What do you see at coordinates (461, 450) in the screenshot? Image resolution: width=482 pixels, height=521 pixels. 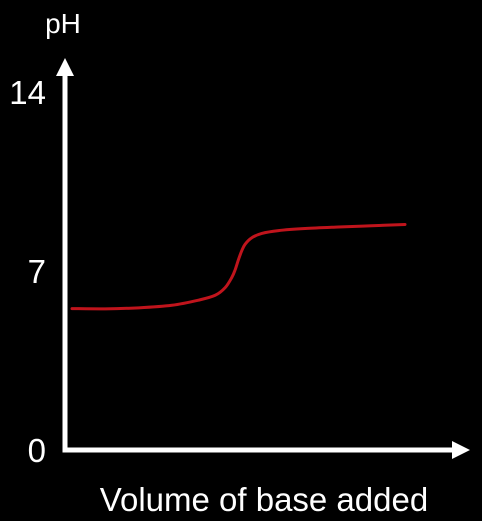 I see `x-axis-arrowhead` at bounding box center [461, 450].